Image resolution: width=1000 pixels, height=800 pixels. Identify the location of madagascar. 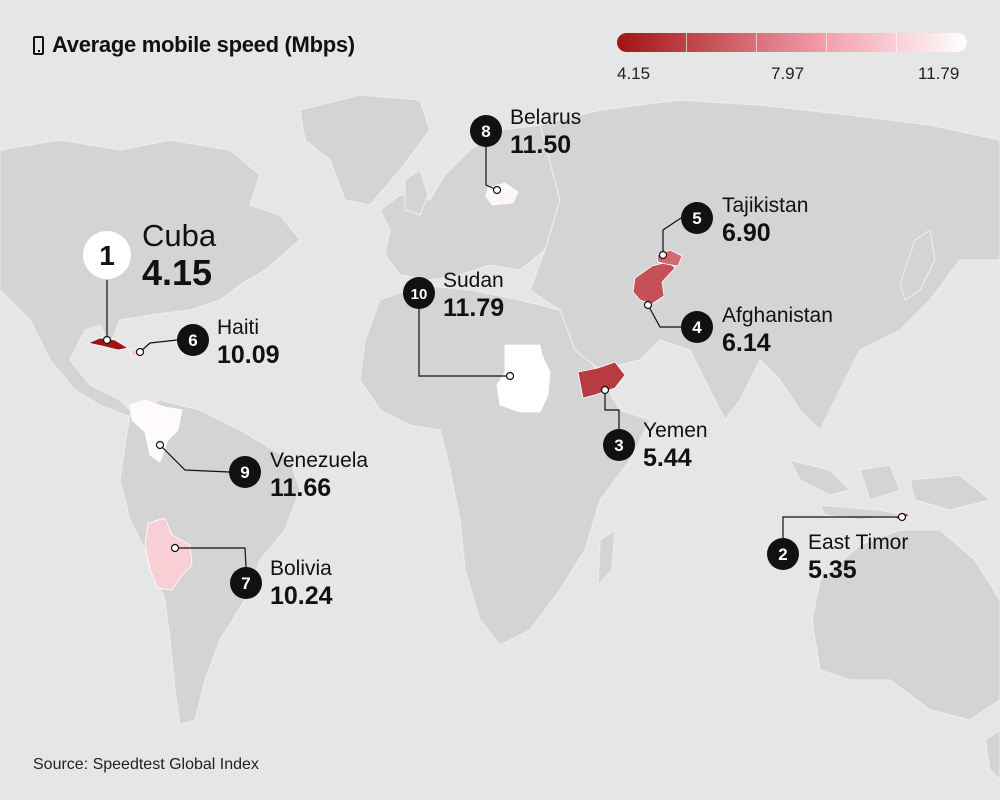
(606, 557).